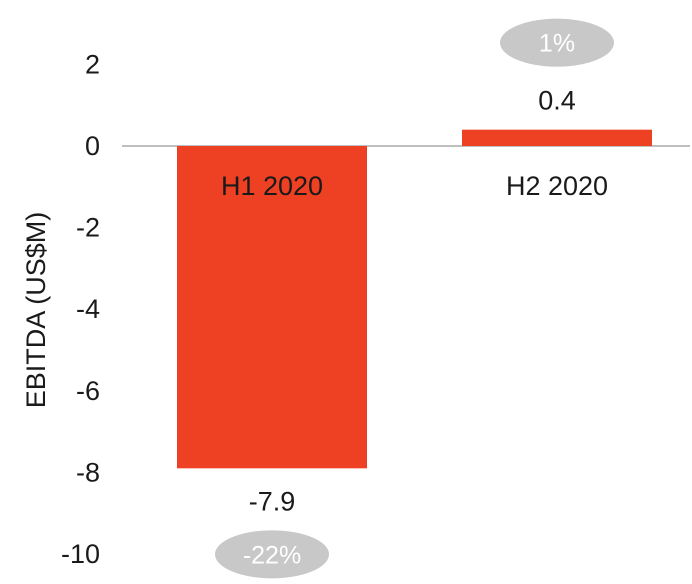  Describe the element at coordinates (272, 186) in the screenshot. I see `category-label: H1 2020` at that location.